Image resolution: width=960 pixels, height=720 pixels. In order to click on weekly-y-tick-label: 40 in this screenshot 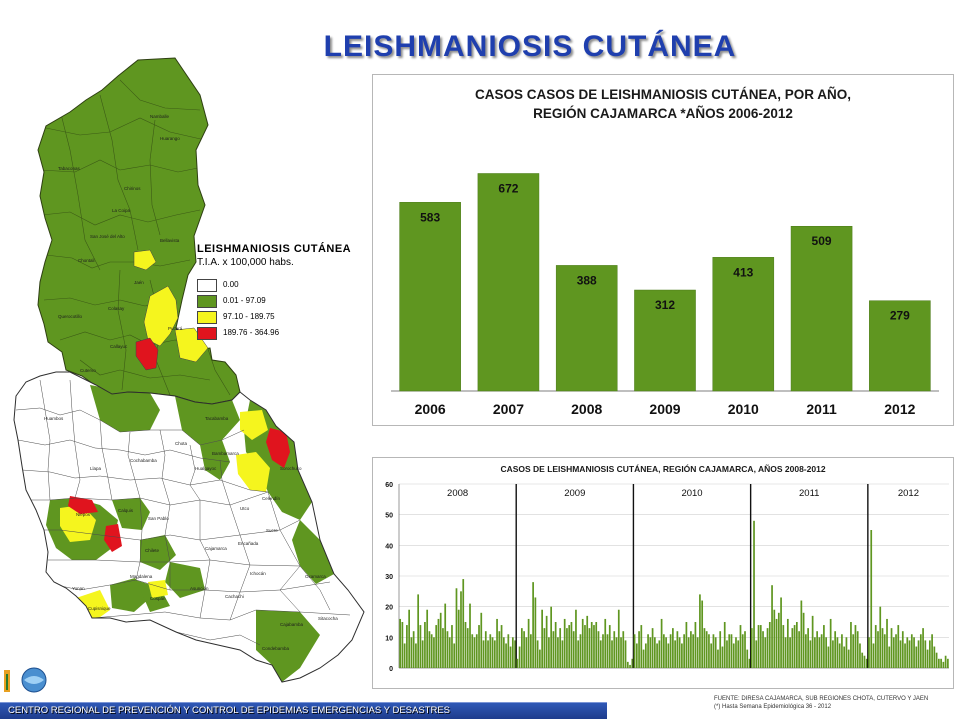, I will do `click(389, 546)`.